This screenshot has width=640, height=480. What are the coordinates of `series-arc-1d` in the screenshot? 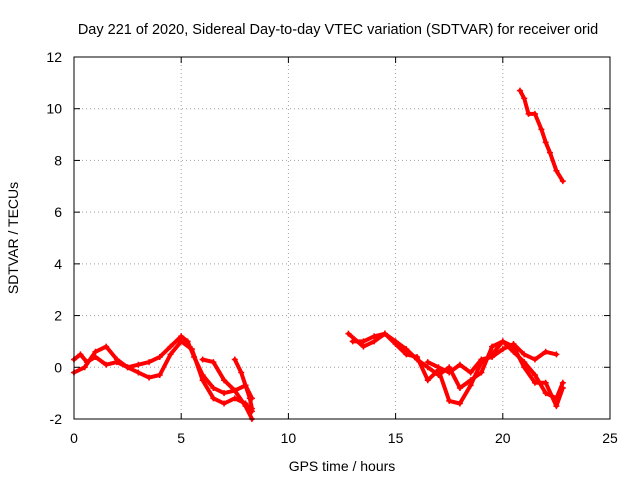 It's located at (243, 384).